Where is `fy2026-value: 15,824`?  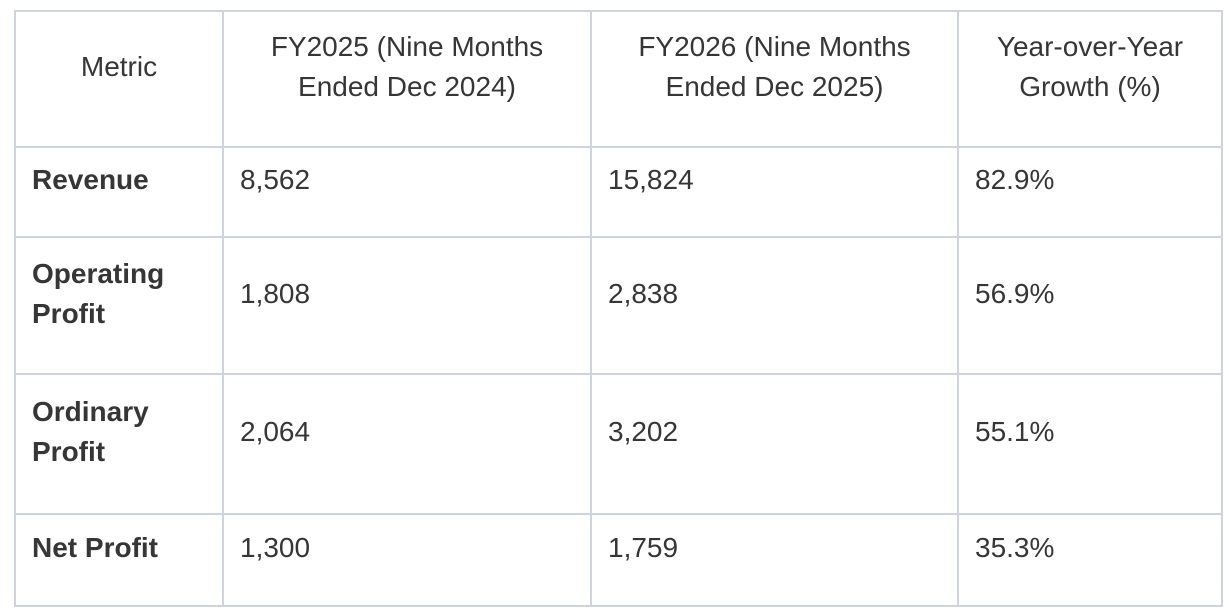
fy2026-value: 15,824 is located at coordinates (774, 192).